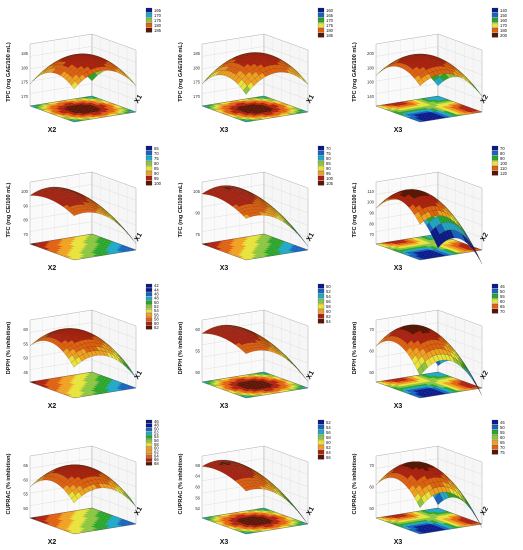  What do you see at coordinates (197, 508) in the screenshot?
I see `z-tick-label: 52` at bounding box center [197, 508].